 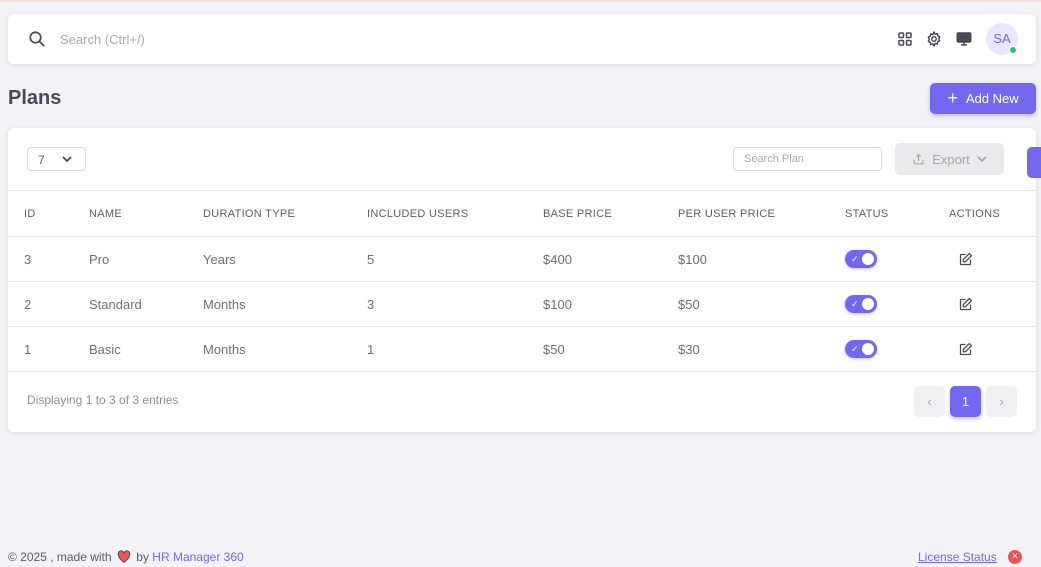 I want to click on page-title: Plans, so click(x=35, y=98).